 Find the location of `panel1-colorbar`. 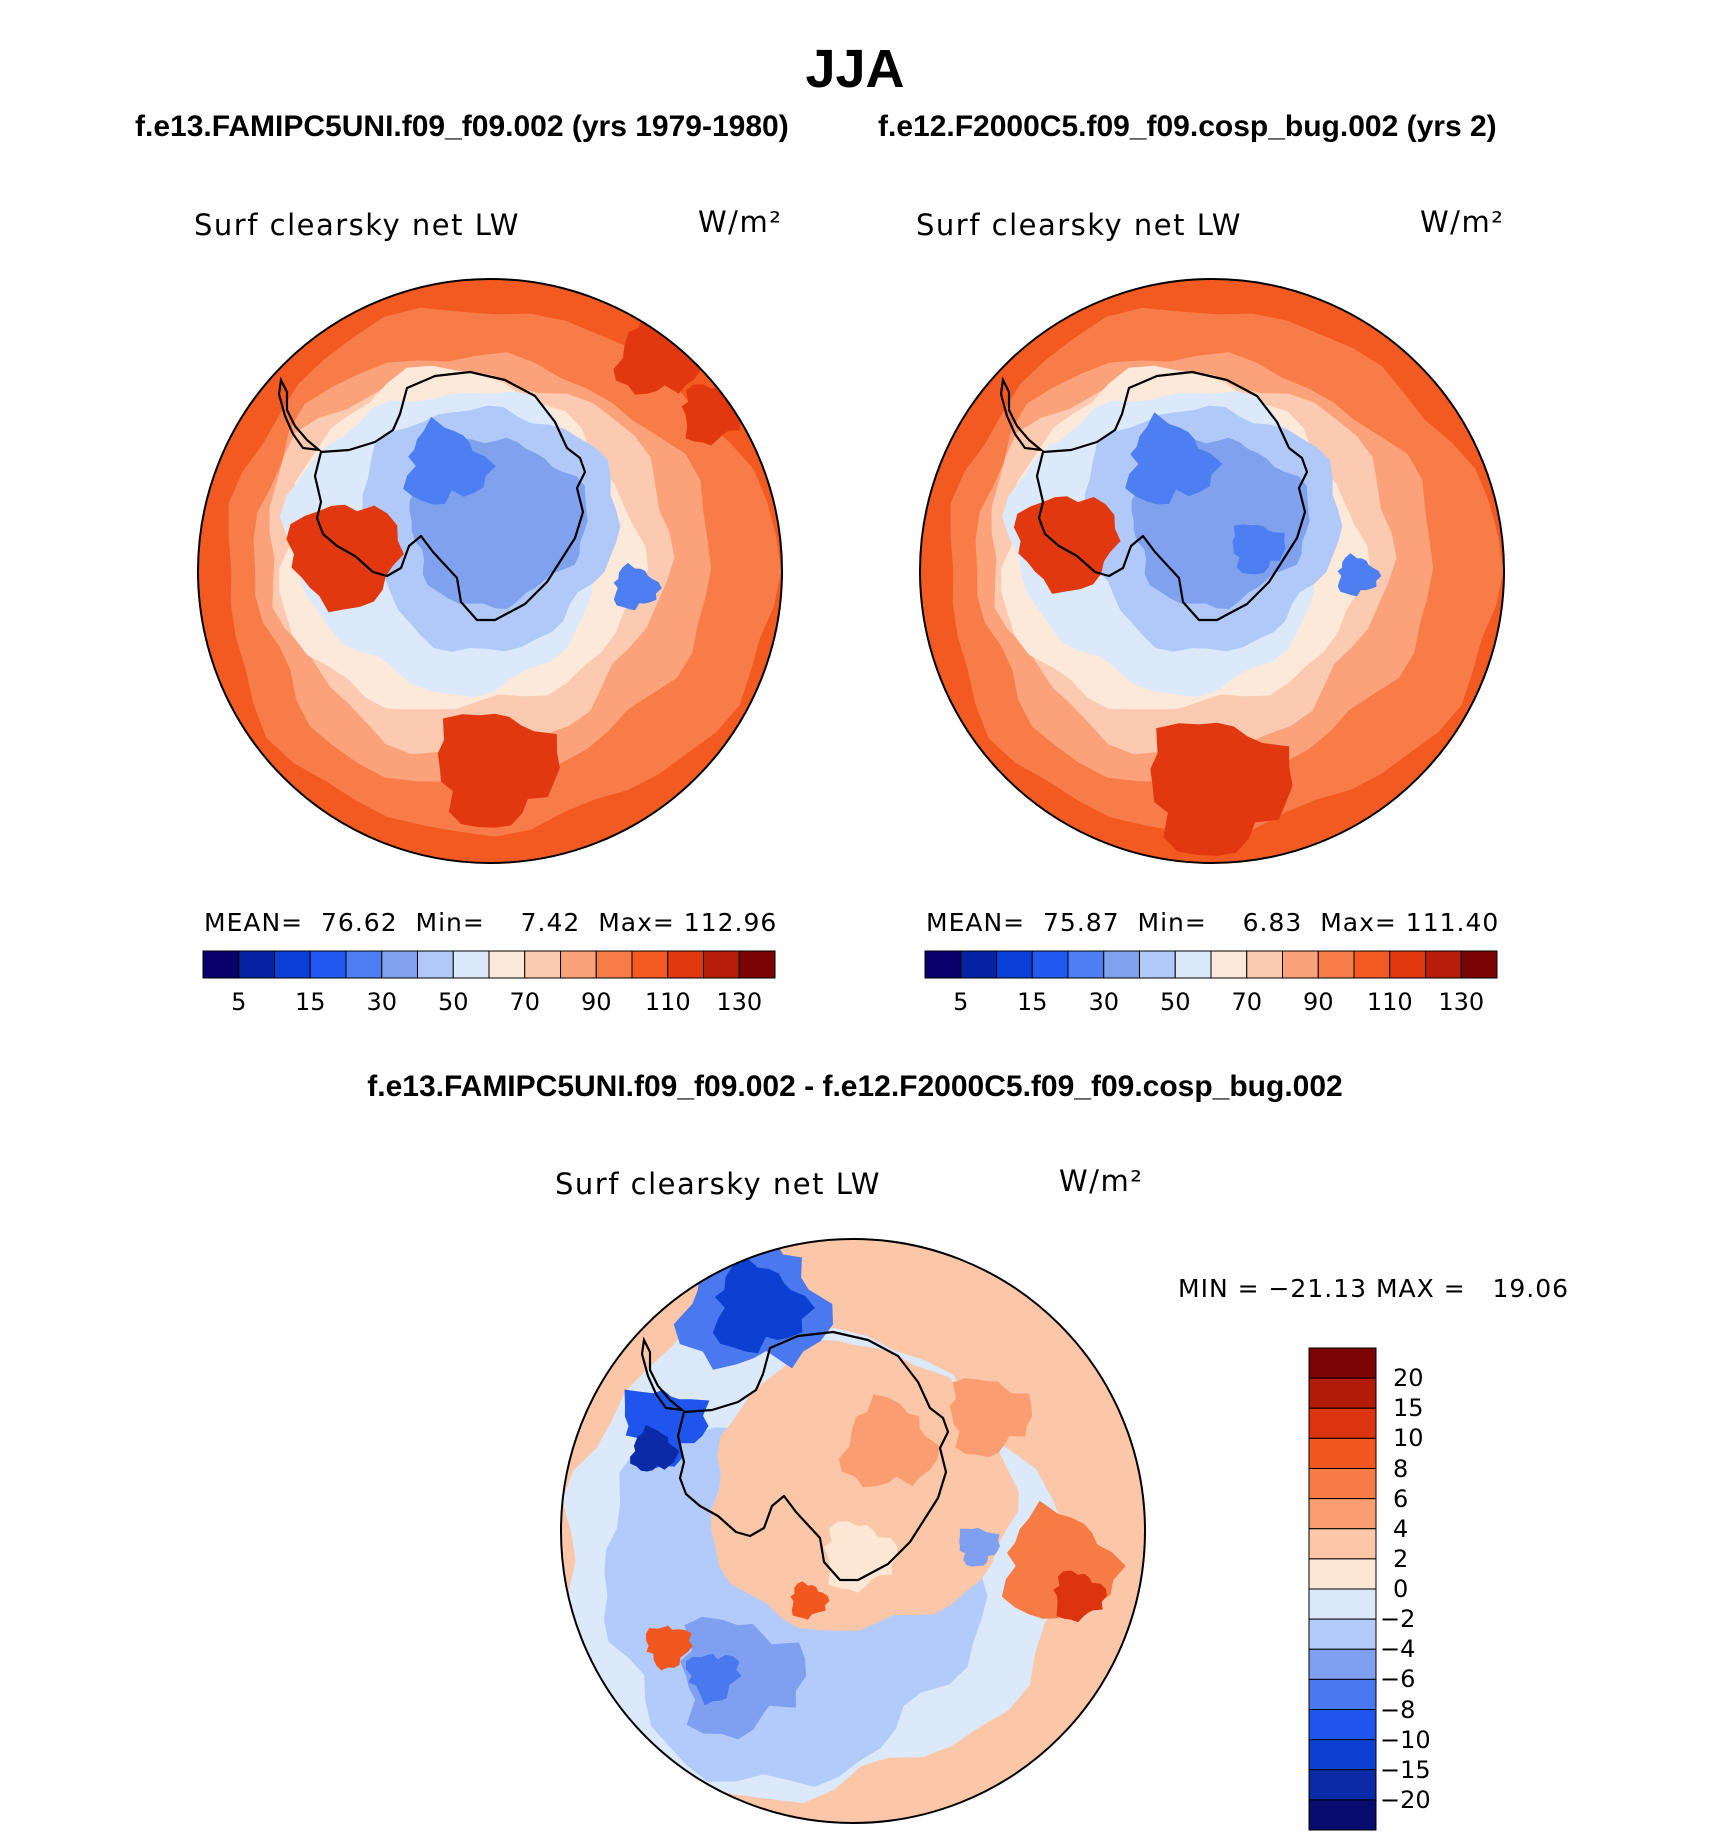

panel1-colorbar is located at coordinates (489, 964).